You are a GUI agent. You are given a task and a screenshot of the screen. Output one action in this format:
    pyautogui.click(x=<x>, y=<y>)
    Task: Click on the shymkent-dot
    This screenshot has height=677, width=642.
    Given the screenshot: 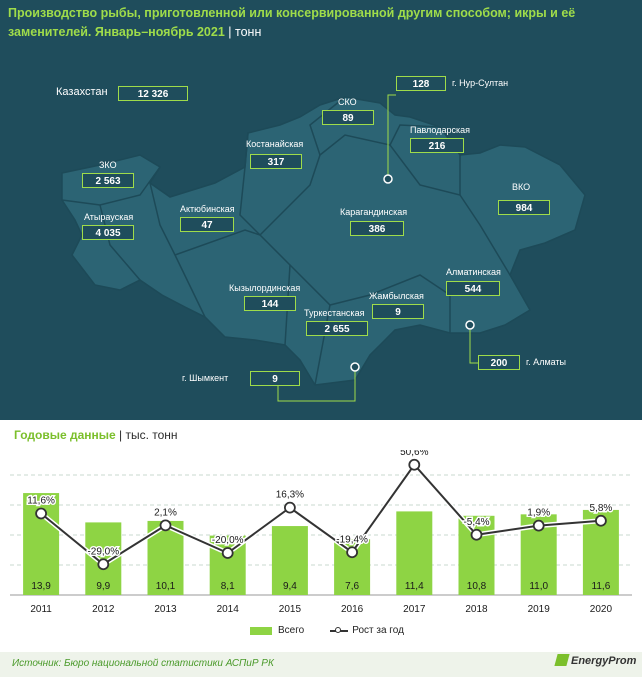 What is the action you would take?
    pyautogui.click(x=355, y=367)
    